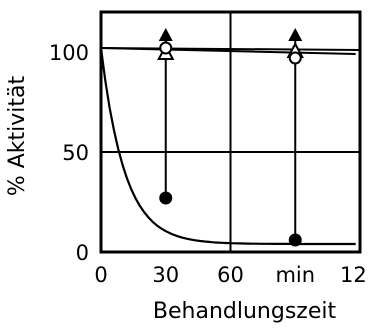 Image resolution: width=368 pixels, height=330 pixels. I want to click on y-axis-label: % Aktivität, so click(17, 135).